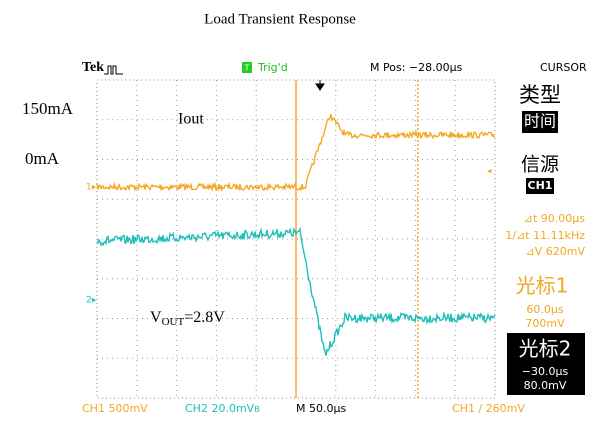  What do you see at coordinates (280, 19) in the screenshot?
I see `title: Load Transient Response` at bounding box center [280, 19].